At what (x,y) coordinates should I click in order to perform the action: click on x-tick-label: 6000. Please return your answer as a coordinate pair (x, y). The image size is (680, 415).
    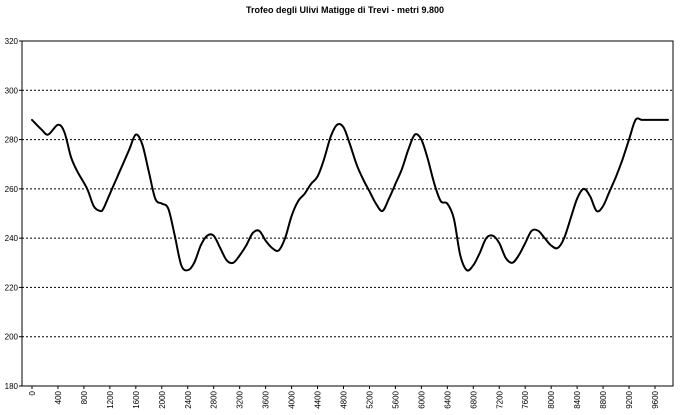
    Looking at the image, I should click on (421, 399).